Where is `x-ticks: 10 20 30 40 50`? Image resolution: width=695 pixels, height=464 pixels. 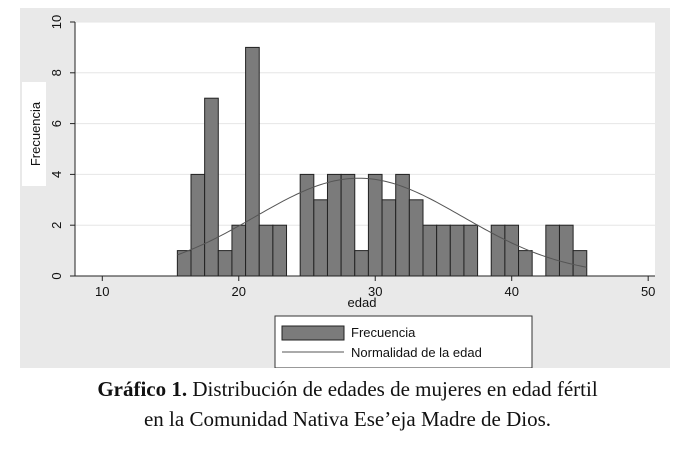
x-ticks: 10 20 30 40 50 is located at coordinates (375, 287).